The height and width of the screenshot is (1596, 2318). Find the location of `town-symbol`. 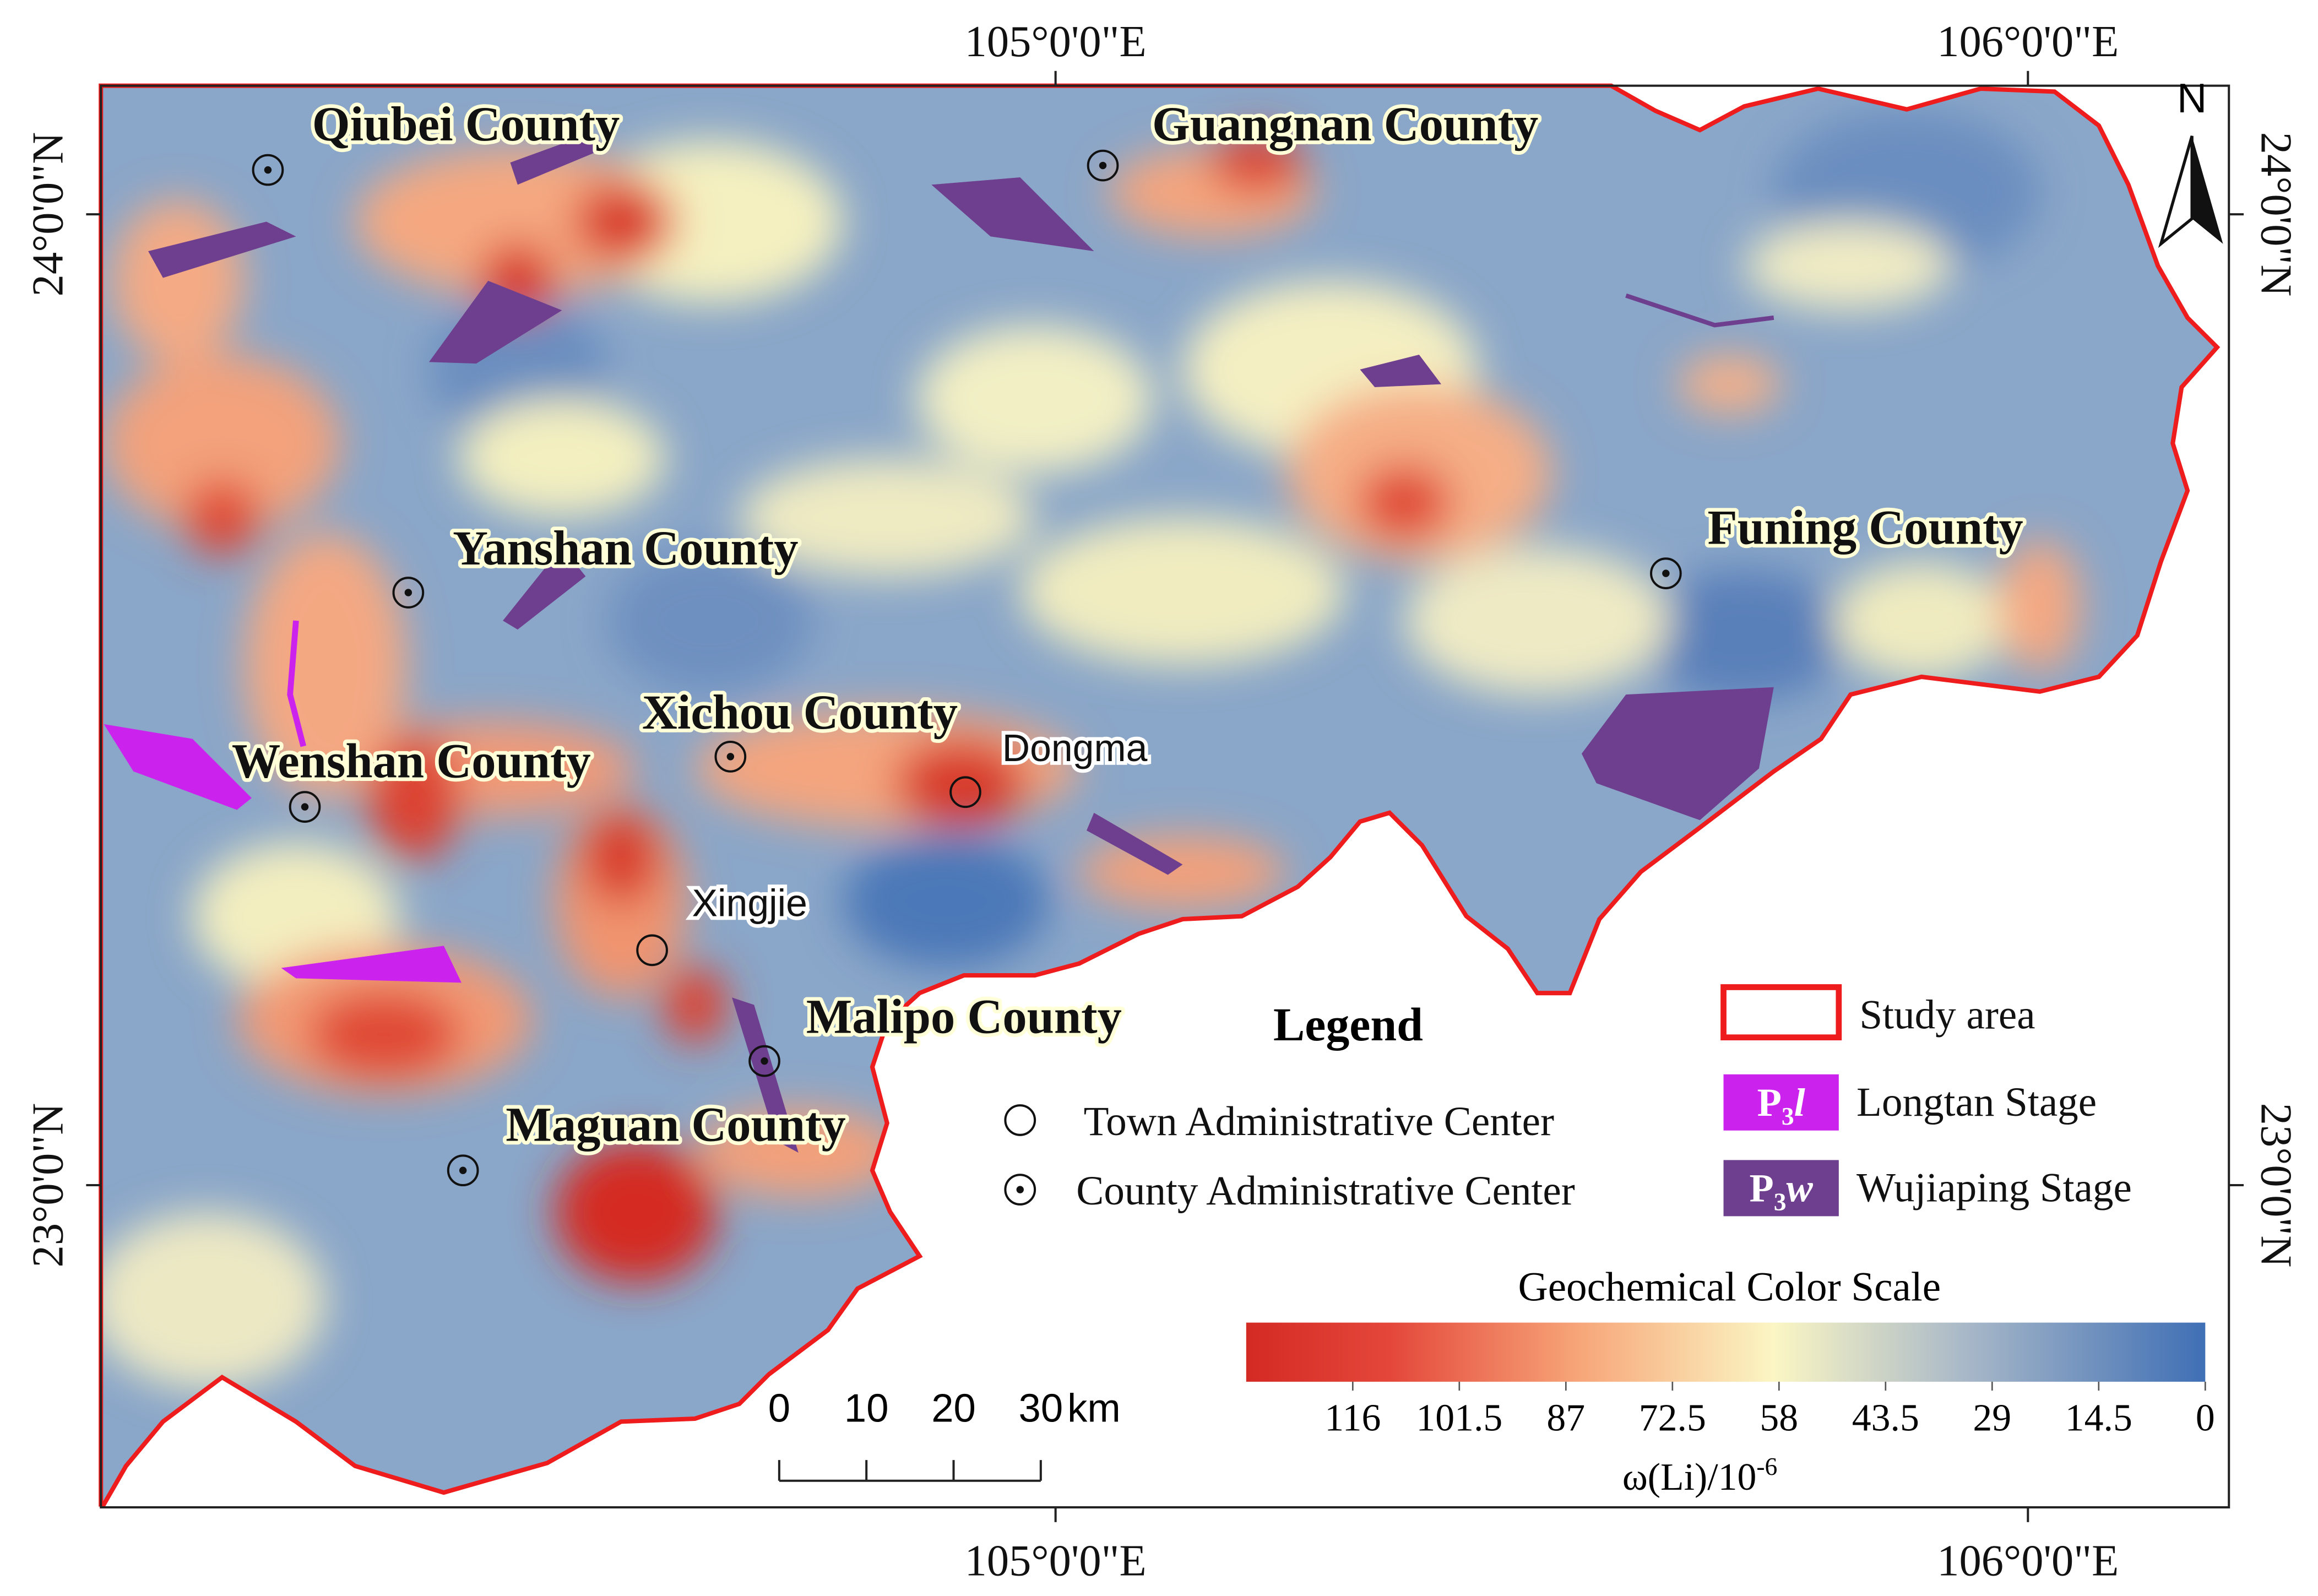

town-symbol is located at coordinates (1020, 1120).